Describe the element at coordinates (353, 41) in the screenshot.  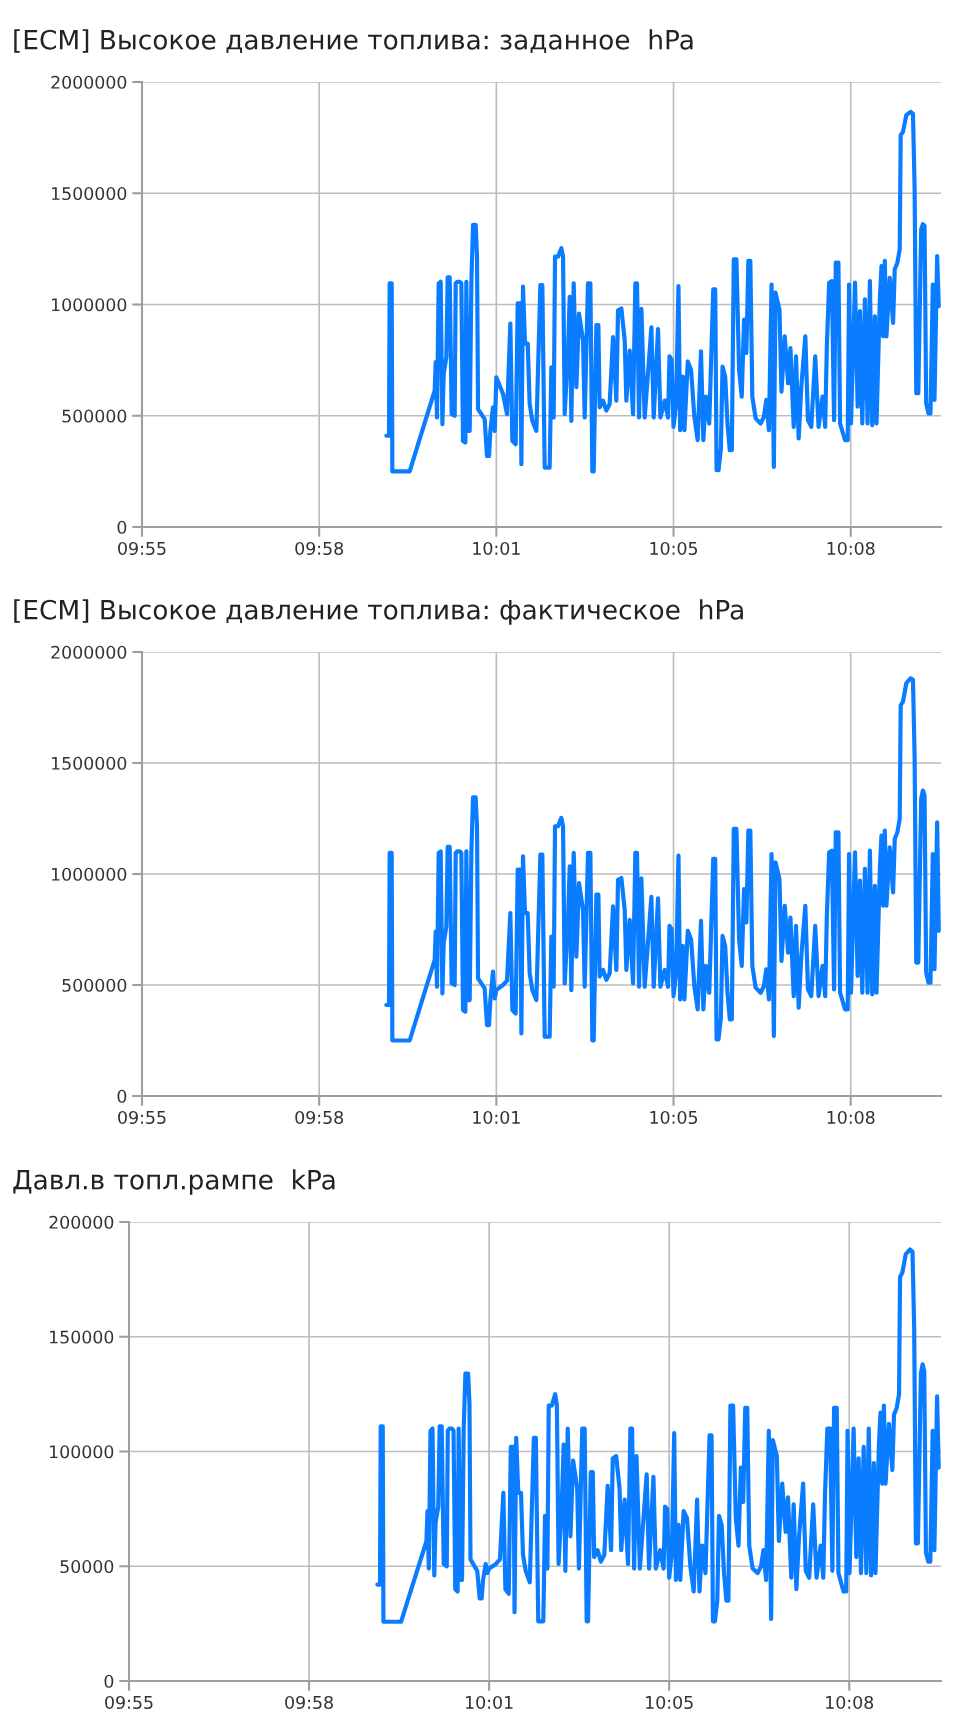
I see `chart-title: [ECM] Высокое давление топлива: заданное hPa` at that location.